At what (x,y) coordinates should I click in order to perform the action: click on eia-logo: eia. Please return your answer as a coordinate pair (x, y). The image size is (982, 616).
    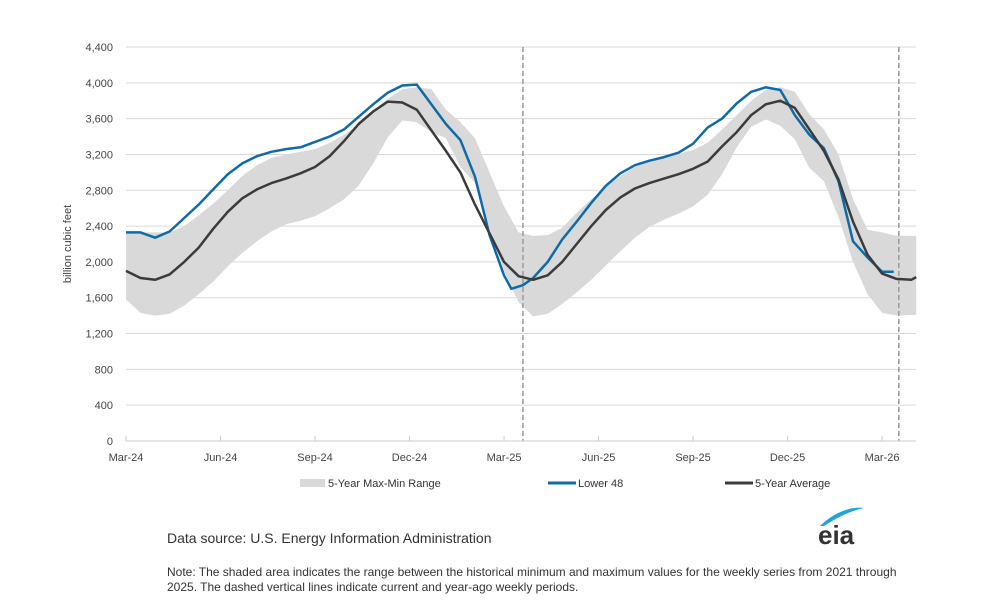
    Looking at the image, I should click on (842, 526).